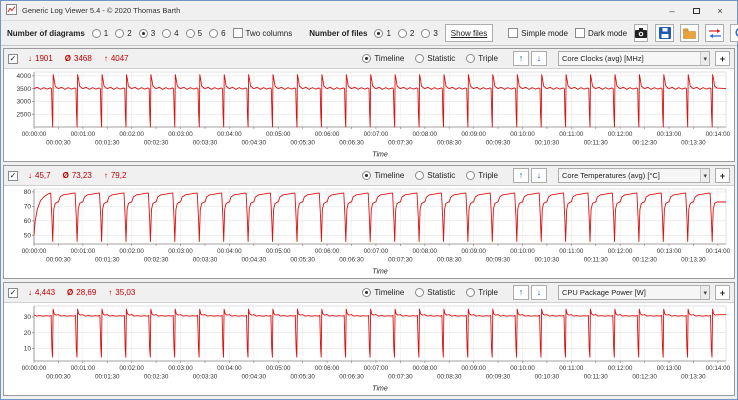  I want to click on svg-text: 80, so click(28, 192).